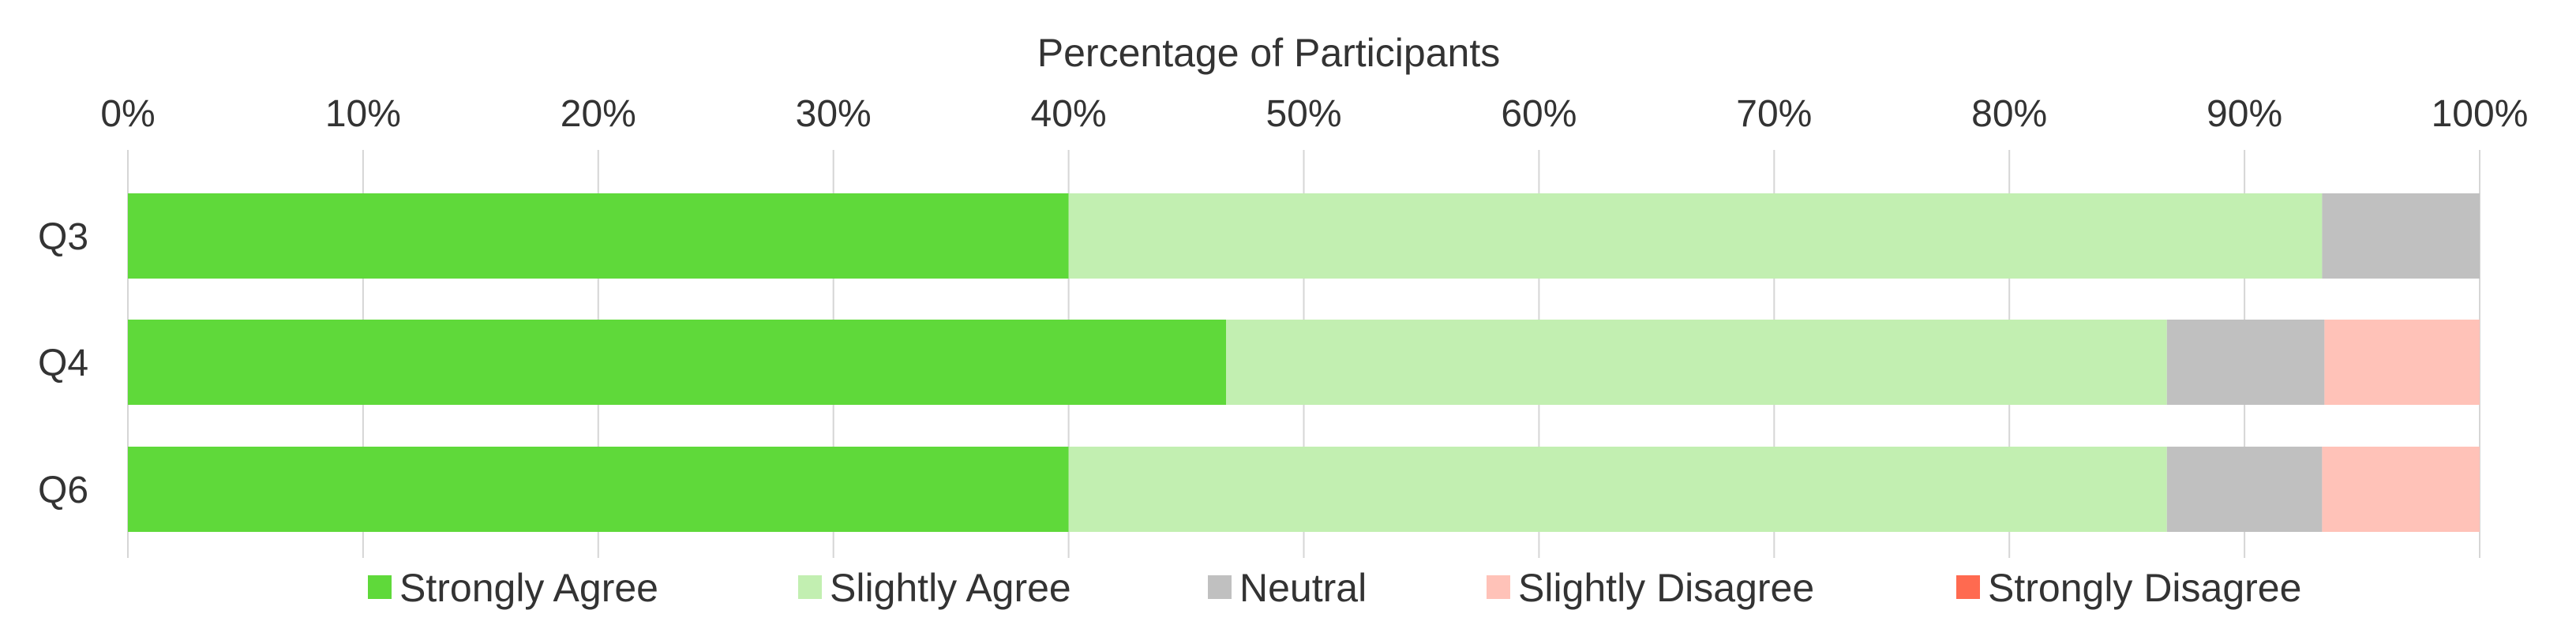  Describe the element at coordinates (127, 114) in the screenshot. I see `x-tick-label: 0%` at that location.